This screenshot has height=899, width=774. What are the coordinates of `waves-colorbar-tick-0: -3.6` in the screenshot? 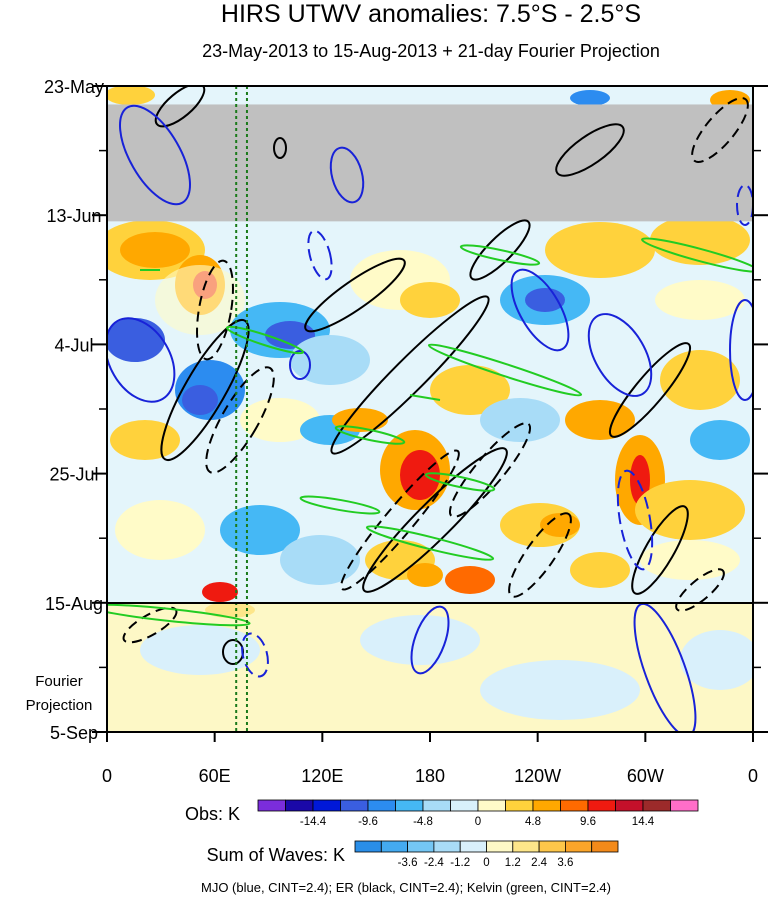 It's located at (408, 863).